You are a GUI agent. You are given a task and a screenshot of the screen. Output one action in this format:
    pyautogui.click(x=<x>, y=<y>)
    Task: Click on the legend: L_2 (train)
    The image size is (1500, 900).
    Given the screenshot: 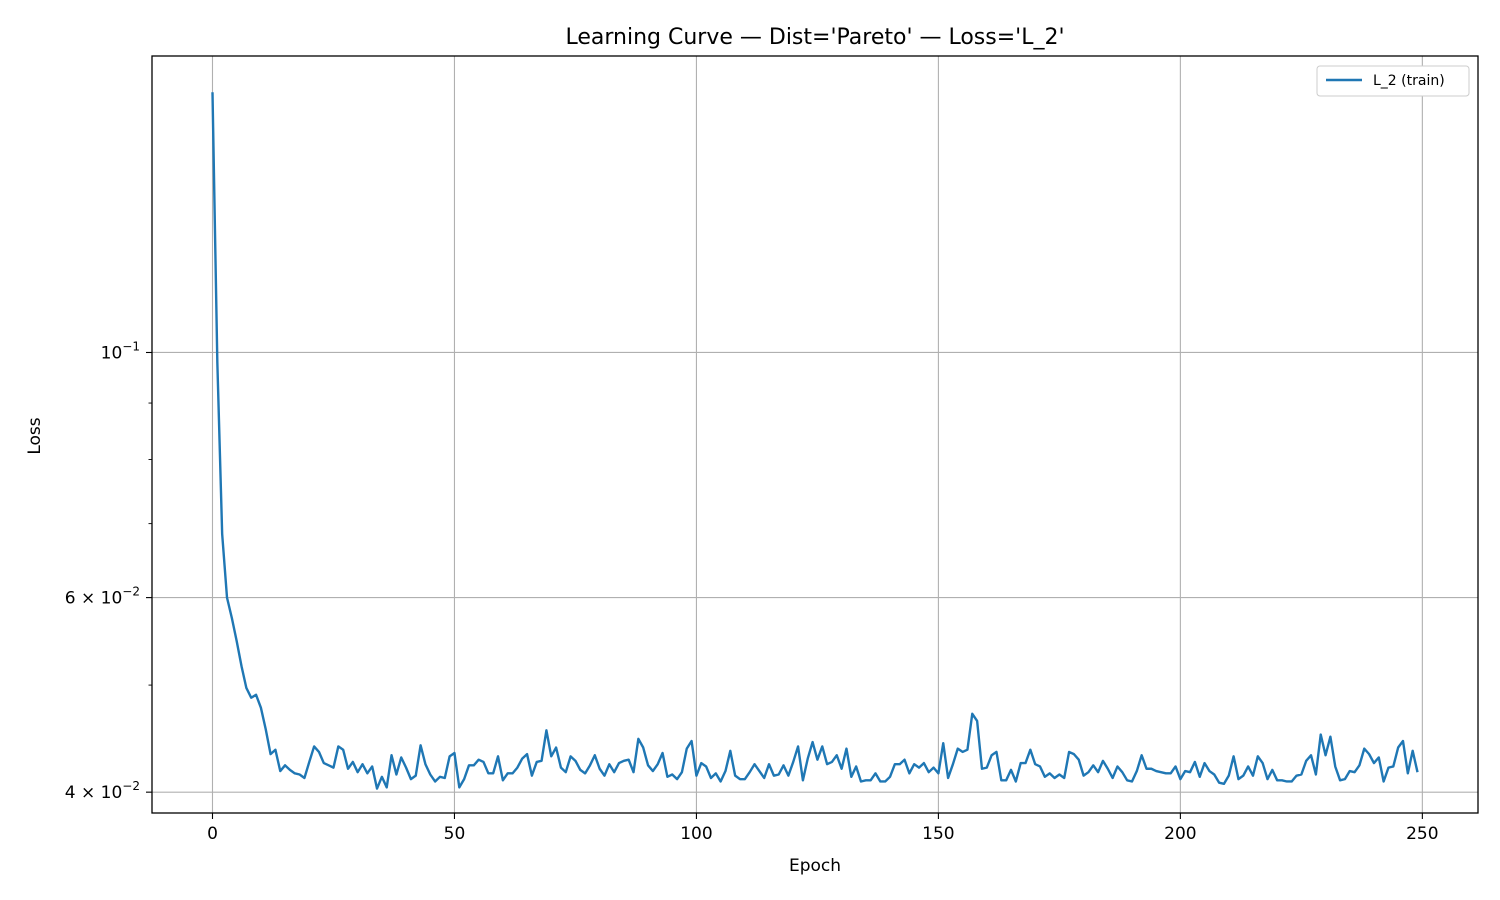 What is the action you would take?
    pyautogui.click(x=1393, y=81)
    